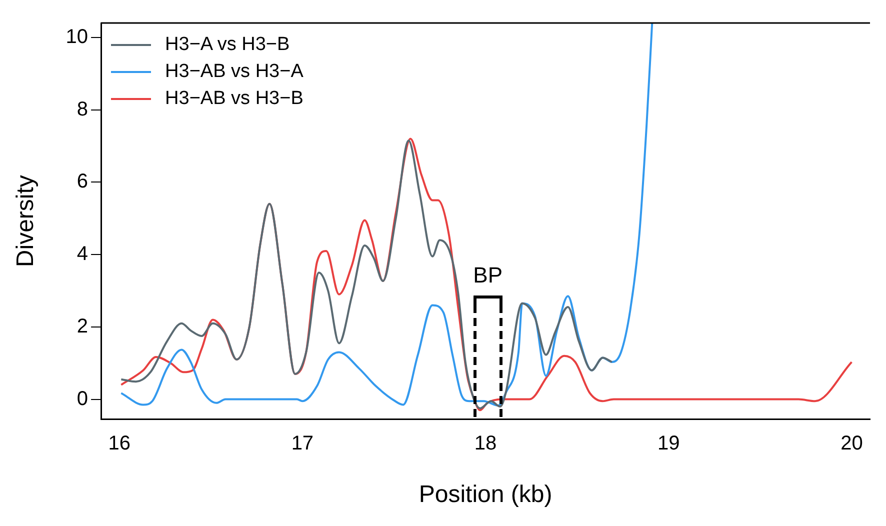 The height and width of the screenshot is (526, 886). I want to click on legend-label: H3−AB vs H3−B, so click(234, 99).